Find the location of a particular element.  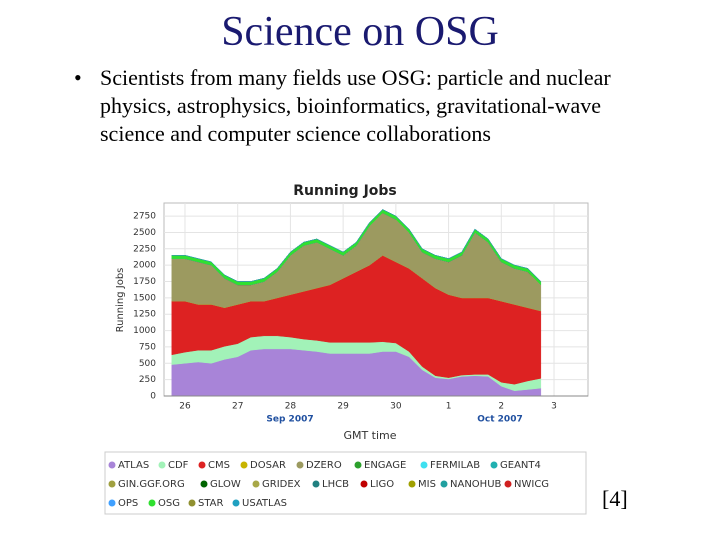

y-tick-label: 2500 is located at coordinates (144, 233).